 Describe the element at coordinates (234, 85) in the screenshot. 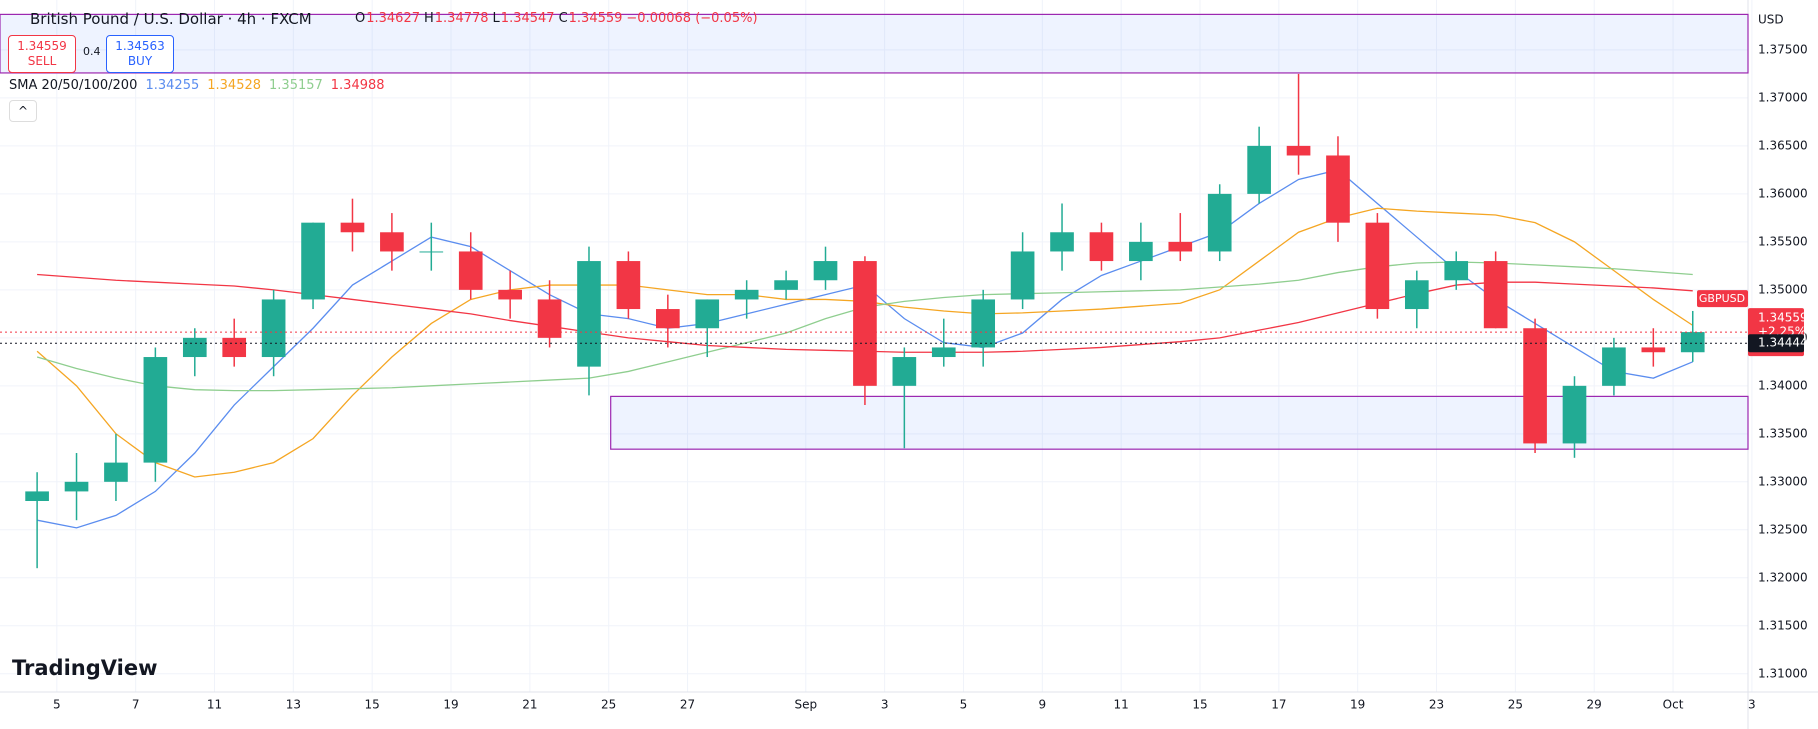

I see `sma-value: 1.34528` at that location.